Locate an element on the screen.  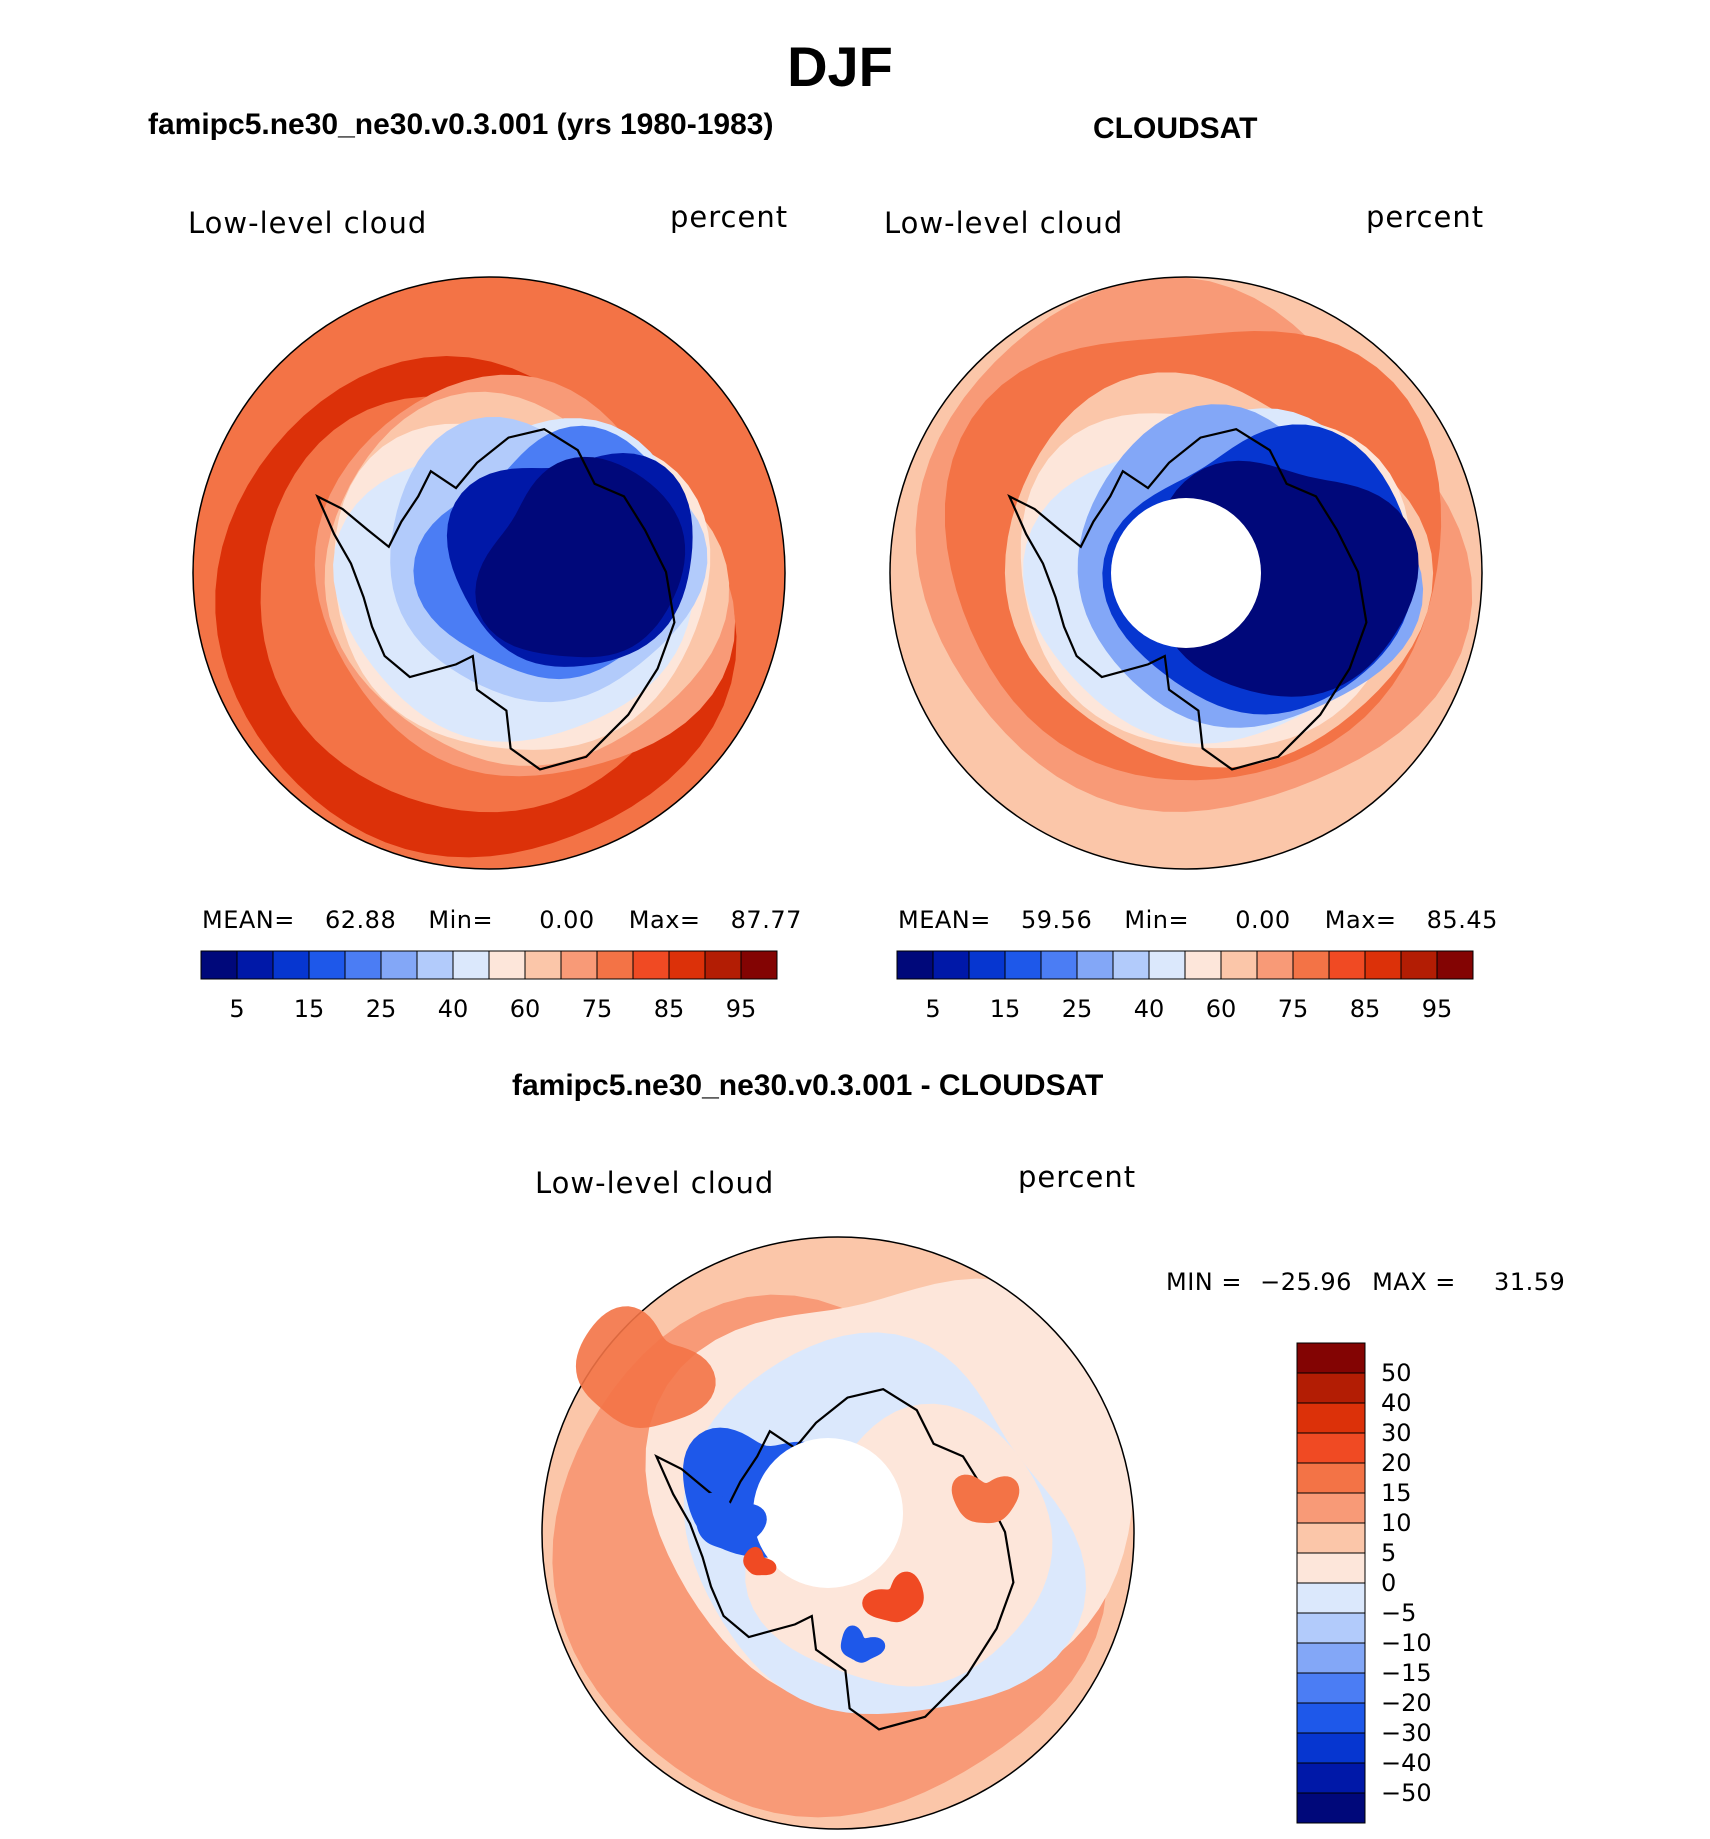
figure-title: DJF is located at coordinates (840, 66).